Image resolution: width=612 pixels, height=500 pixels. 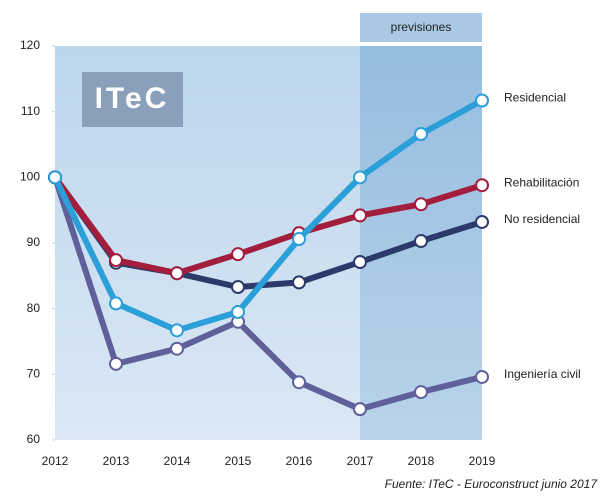 I want to click on x-tick-label: 2018, so click(x=421, y=461).